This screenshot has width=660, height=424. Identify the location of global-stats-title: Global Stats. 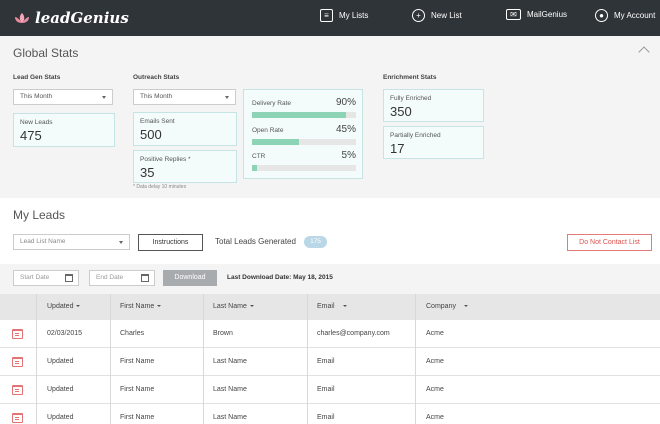
(46, 53).